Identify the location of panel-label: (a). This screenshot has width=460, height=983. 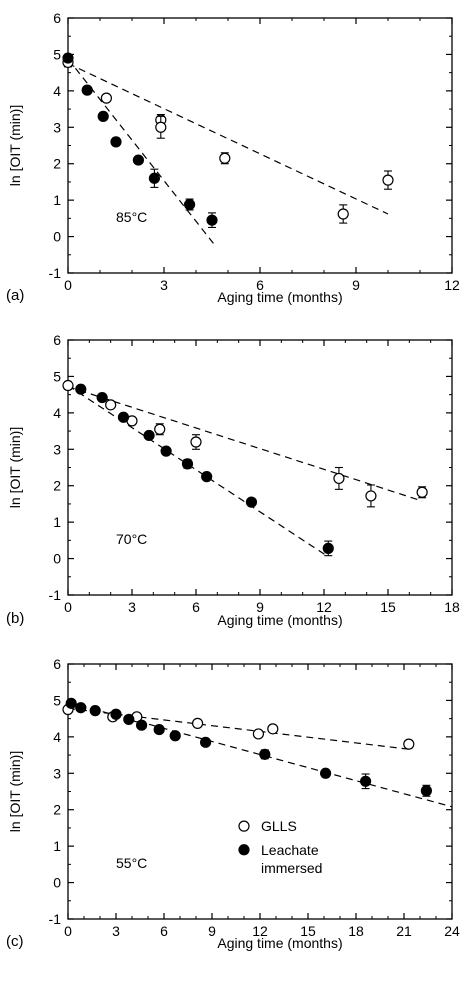
(15, 295).